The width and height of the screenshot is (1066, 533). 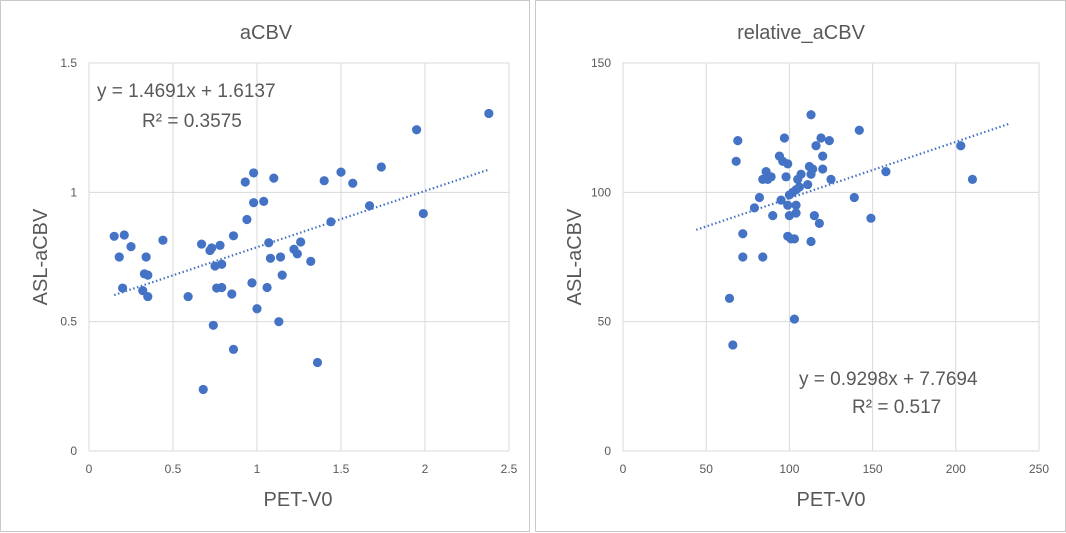 I want to click on chart-title: aCBV, so click(x=266, y=33).